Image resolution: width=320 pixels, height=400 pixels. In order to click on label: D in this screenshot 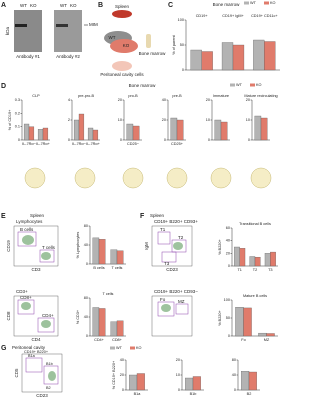, I will do `click(3, 86)`.